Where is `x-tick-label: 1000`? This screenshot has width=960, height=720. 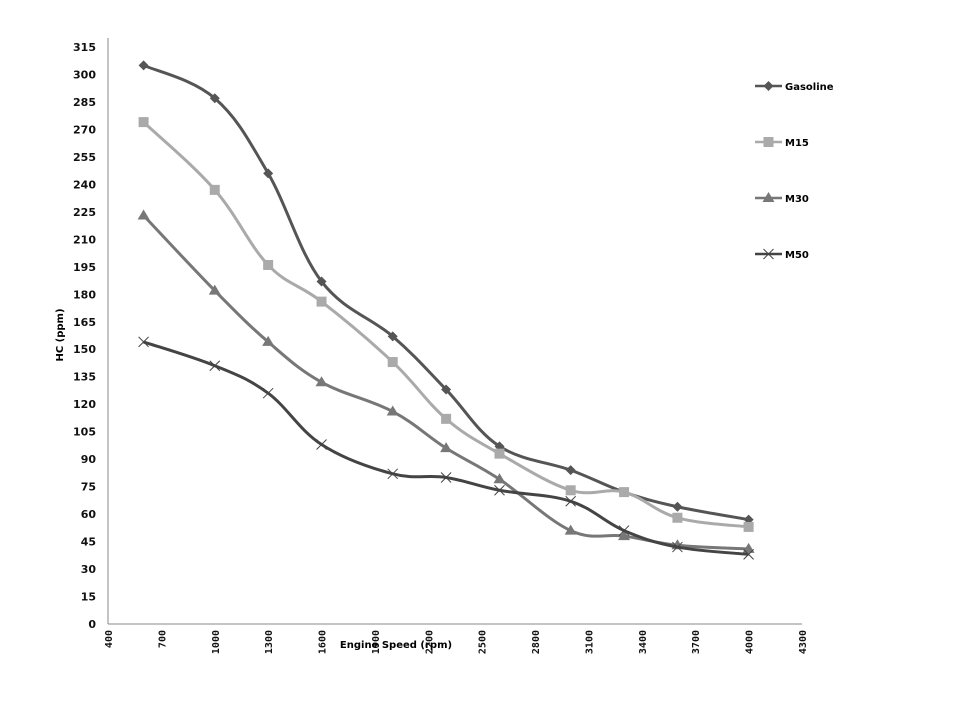 x-tick-label: 1000 is located at coordinates (216, 642).